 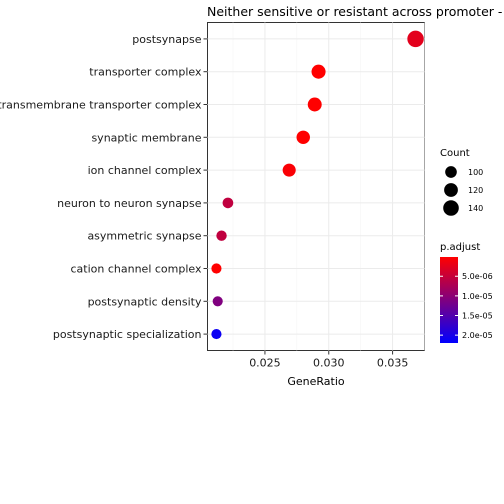 I want to click on y-tick-label: transporter complex, so click(x=145, y=72).